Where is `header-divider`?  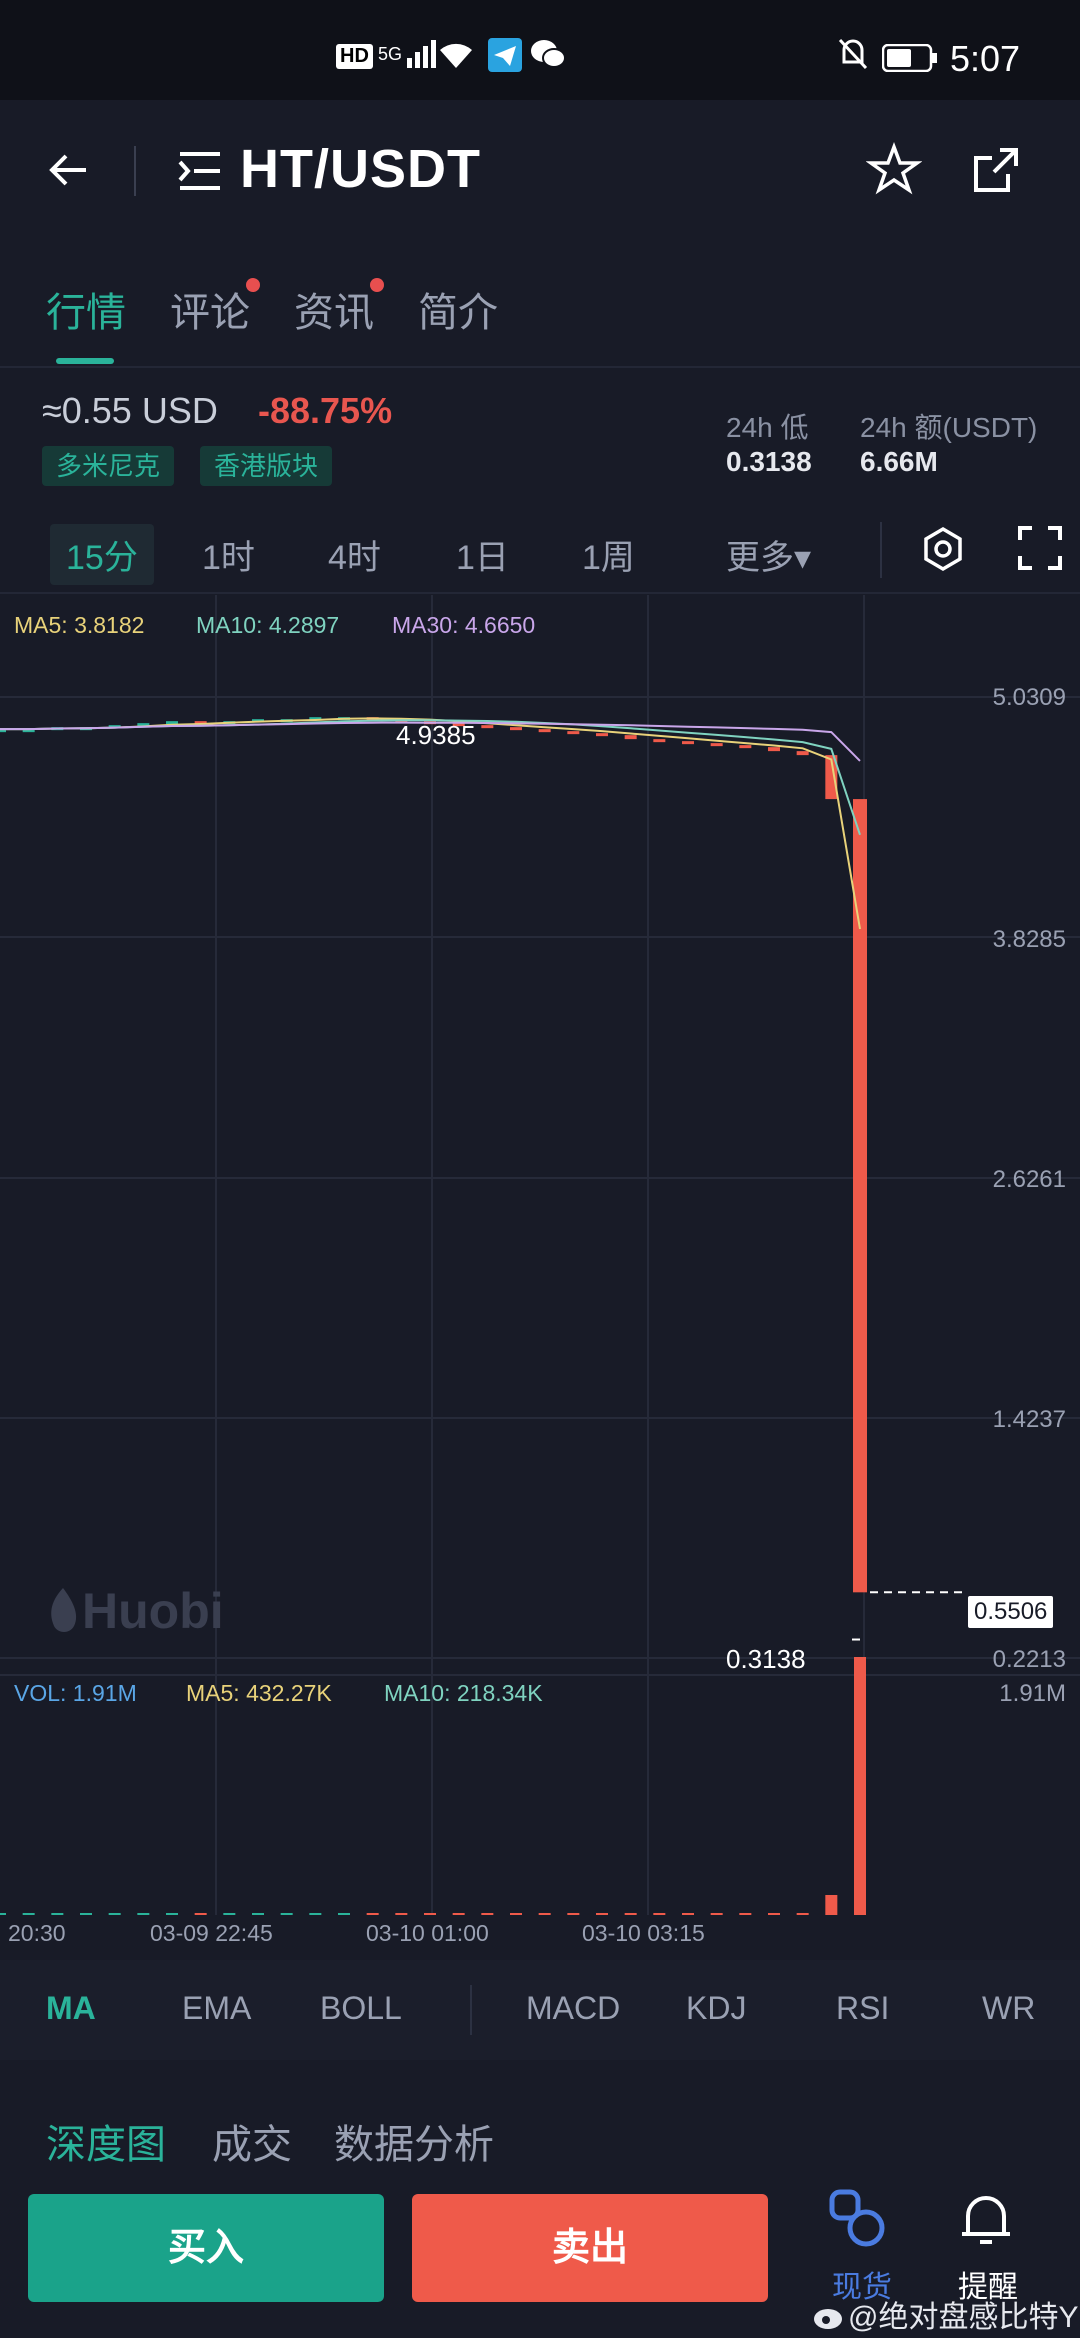
header-divider is located at coordinates (135, 171).